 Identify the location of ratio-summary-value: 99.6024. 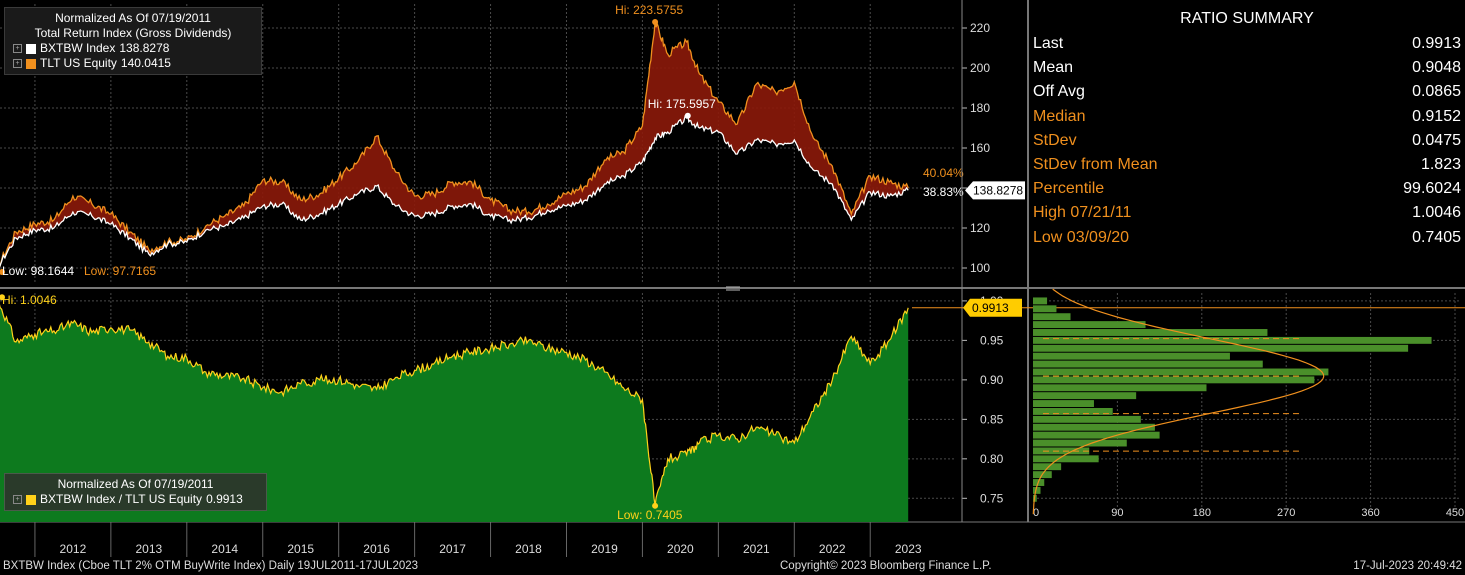
(1432, 189).